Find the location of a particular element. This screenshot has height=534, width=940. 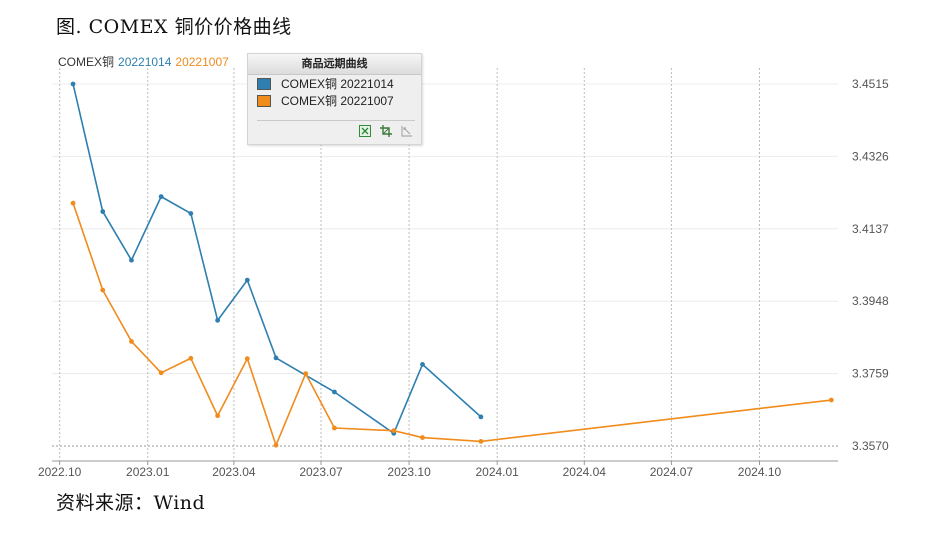

legend-item-1014: COMEX铜 20221014 is located at coordinates (339, 83).